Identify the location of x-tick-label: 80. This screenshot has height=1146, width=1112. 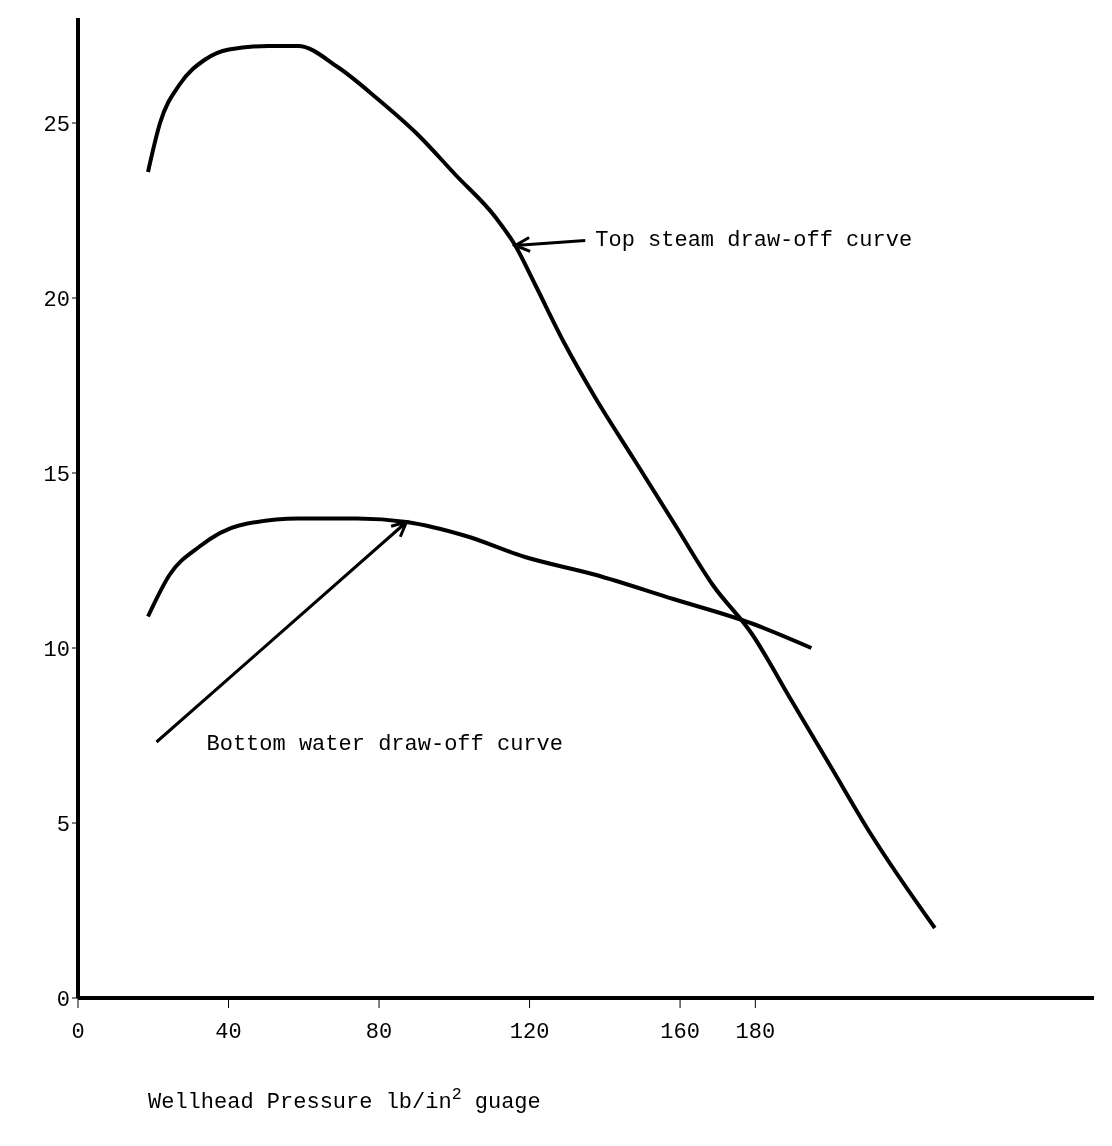
(379, 1032).